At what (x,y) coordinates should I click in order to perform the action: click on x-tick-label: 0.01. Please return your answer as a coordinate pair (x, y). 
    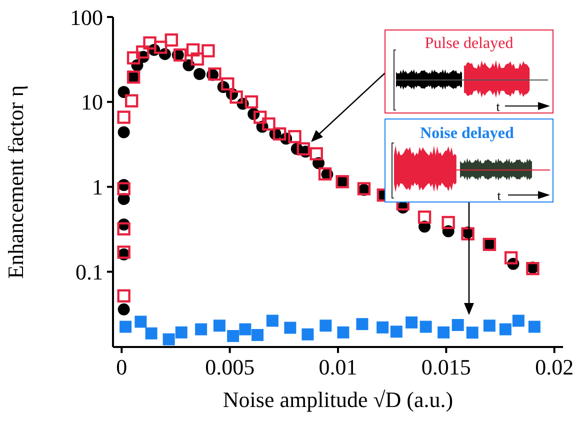
    Looking at the image, I should click on (338, 367).